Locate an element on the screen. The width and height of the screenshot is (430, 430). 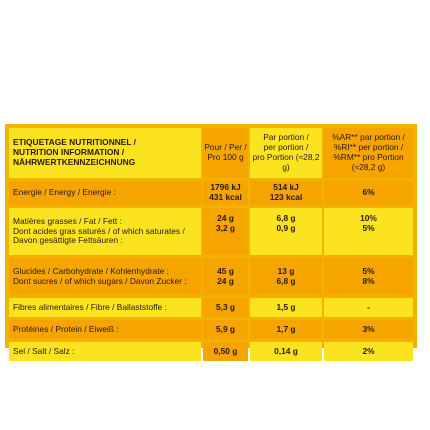
energy-label-cell: Energie / Energy / Energie : is located at coordinates (105, 193).